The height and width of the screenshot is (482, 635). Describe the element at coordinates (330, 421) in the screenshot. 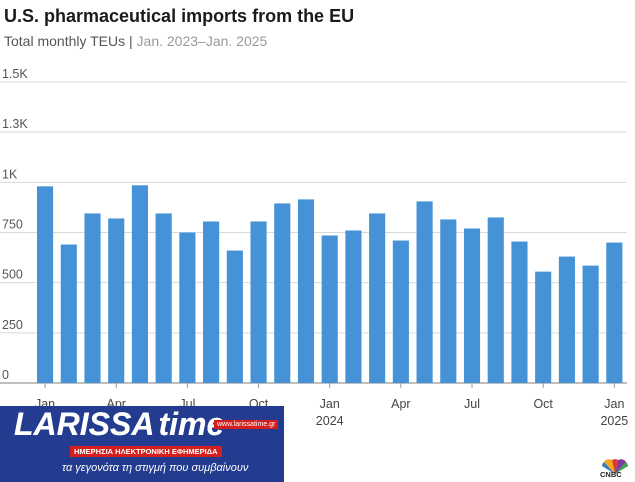

I see `x-tick-year-label: 2024` at that location.